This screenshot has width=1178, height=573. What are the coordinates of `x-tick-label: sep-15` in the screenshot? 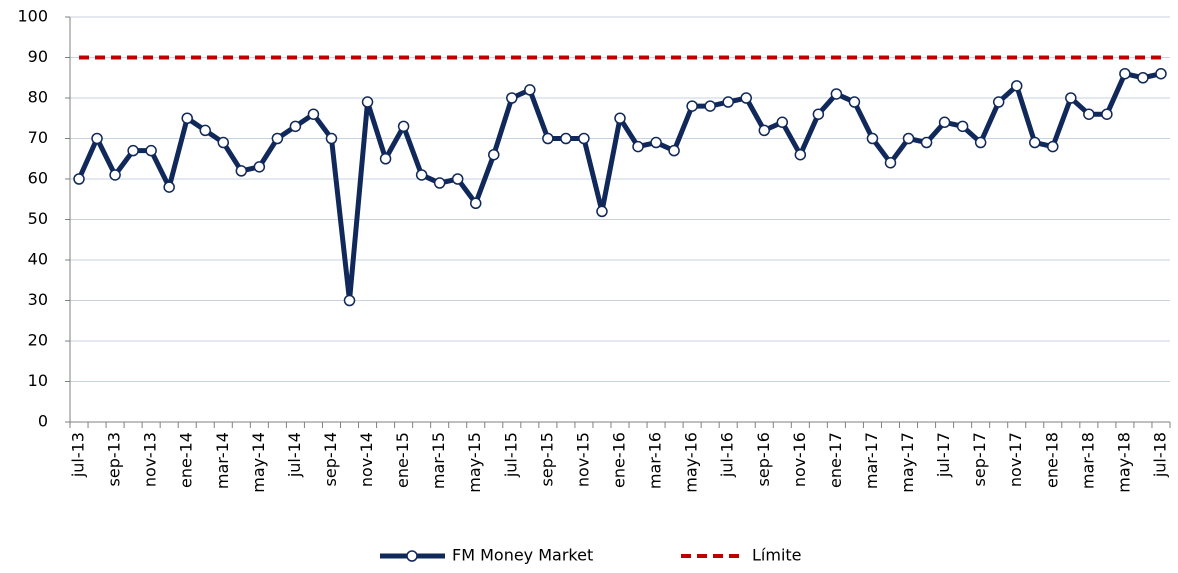 It's located at (546, 459).